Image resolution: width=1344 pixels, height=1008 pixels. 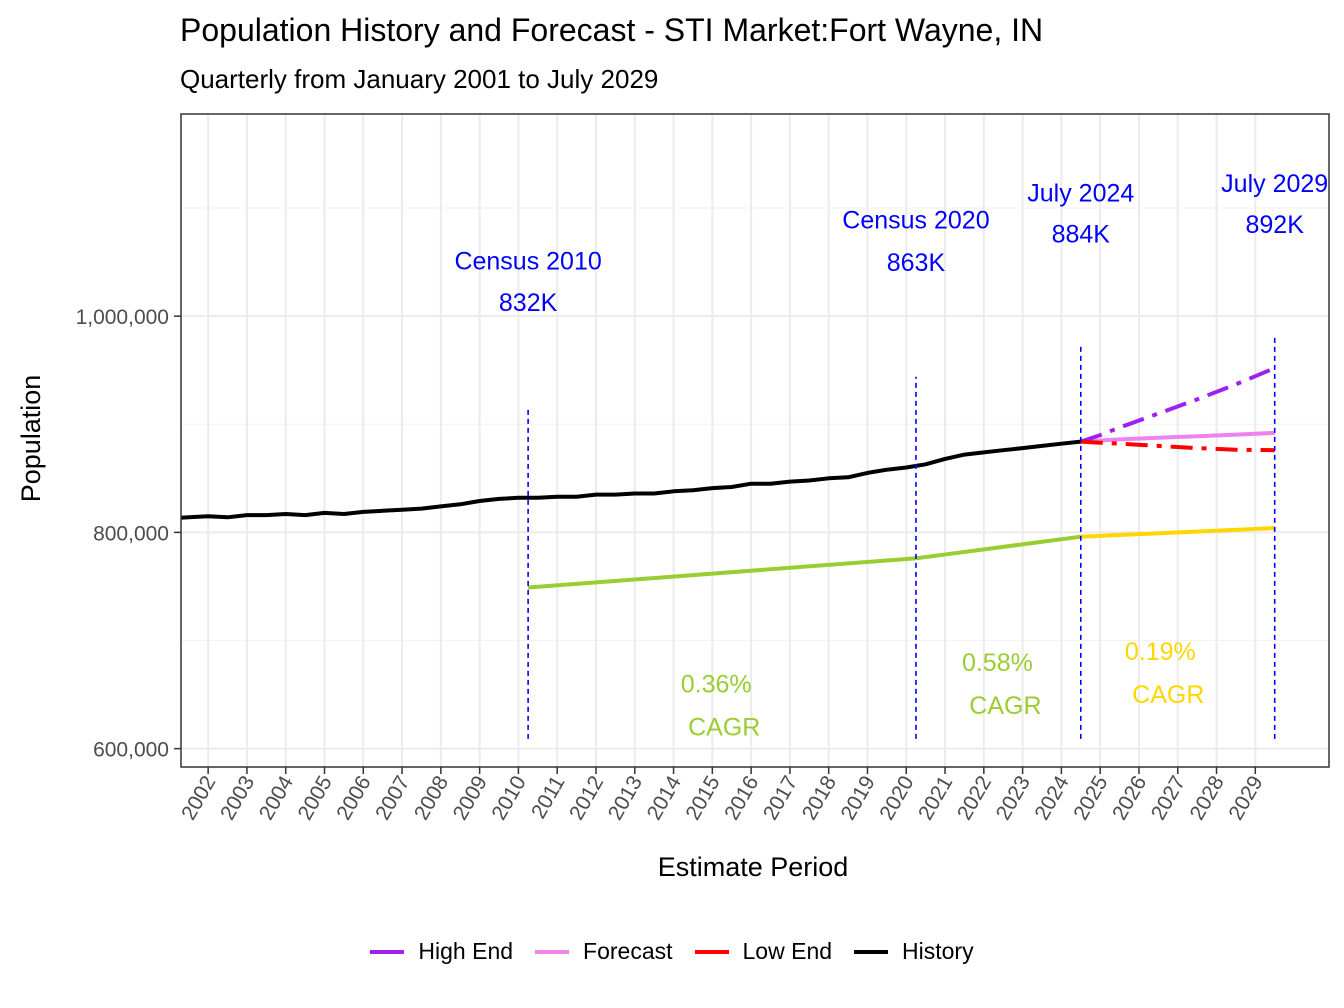 I want to click on x-tick-label: 2026, so click(x=1129, y=798).